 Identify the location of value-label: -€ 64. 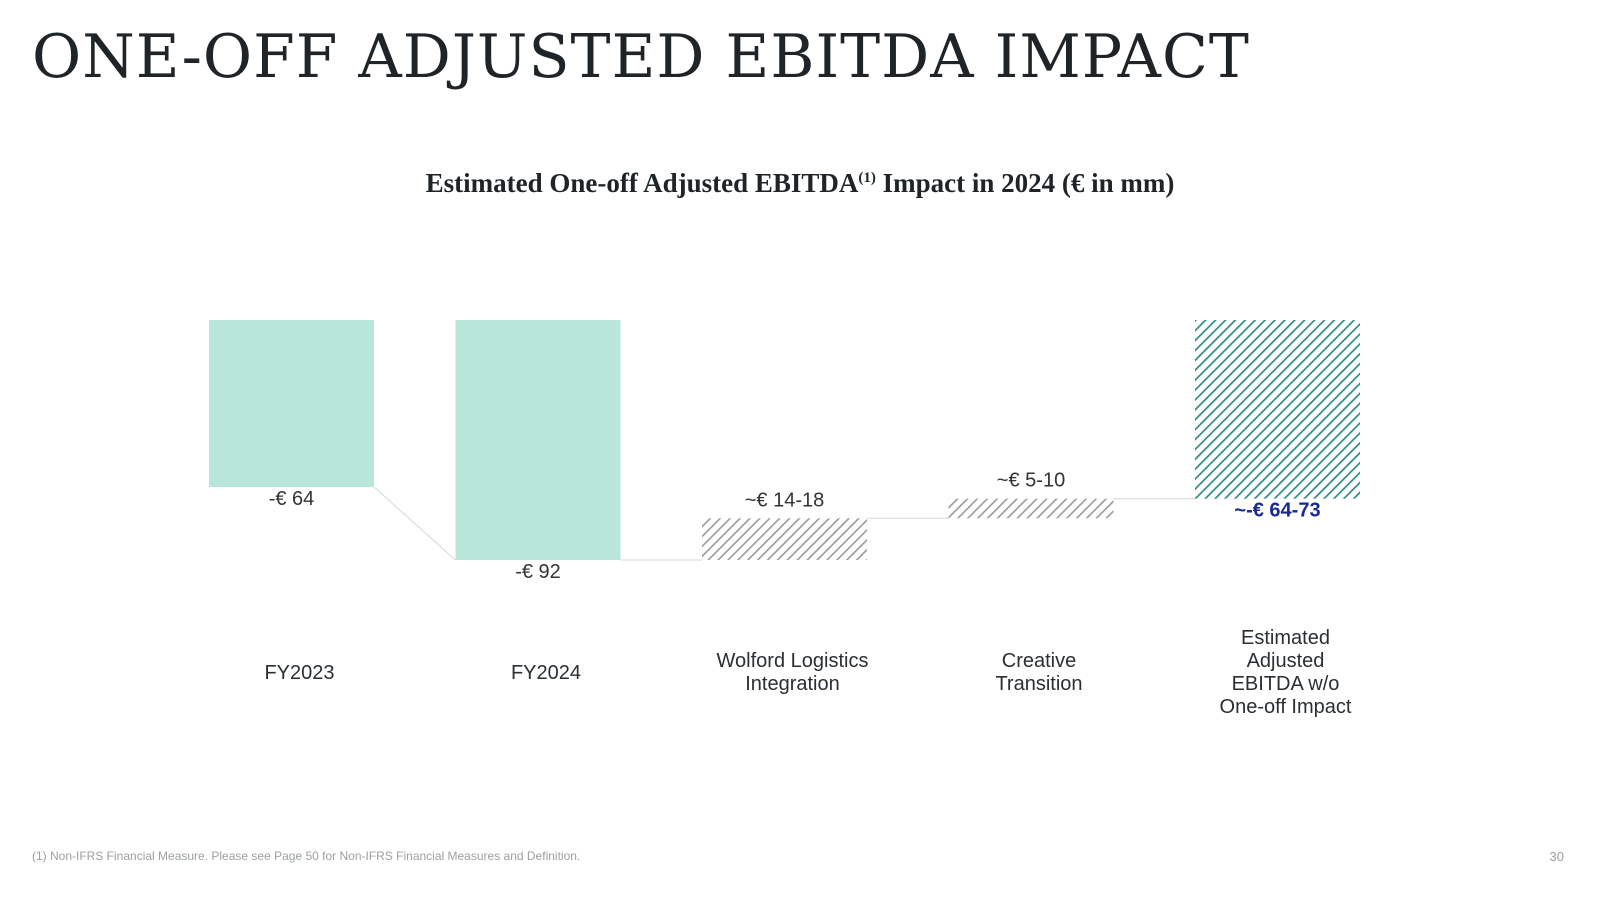
(292, 499).